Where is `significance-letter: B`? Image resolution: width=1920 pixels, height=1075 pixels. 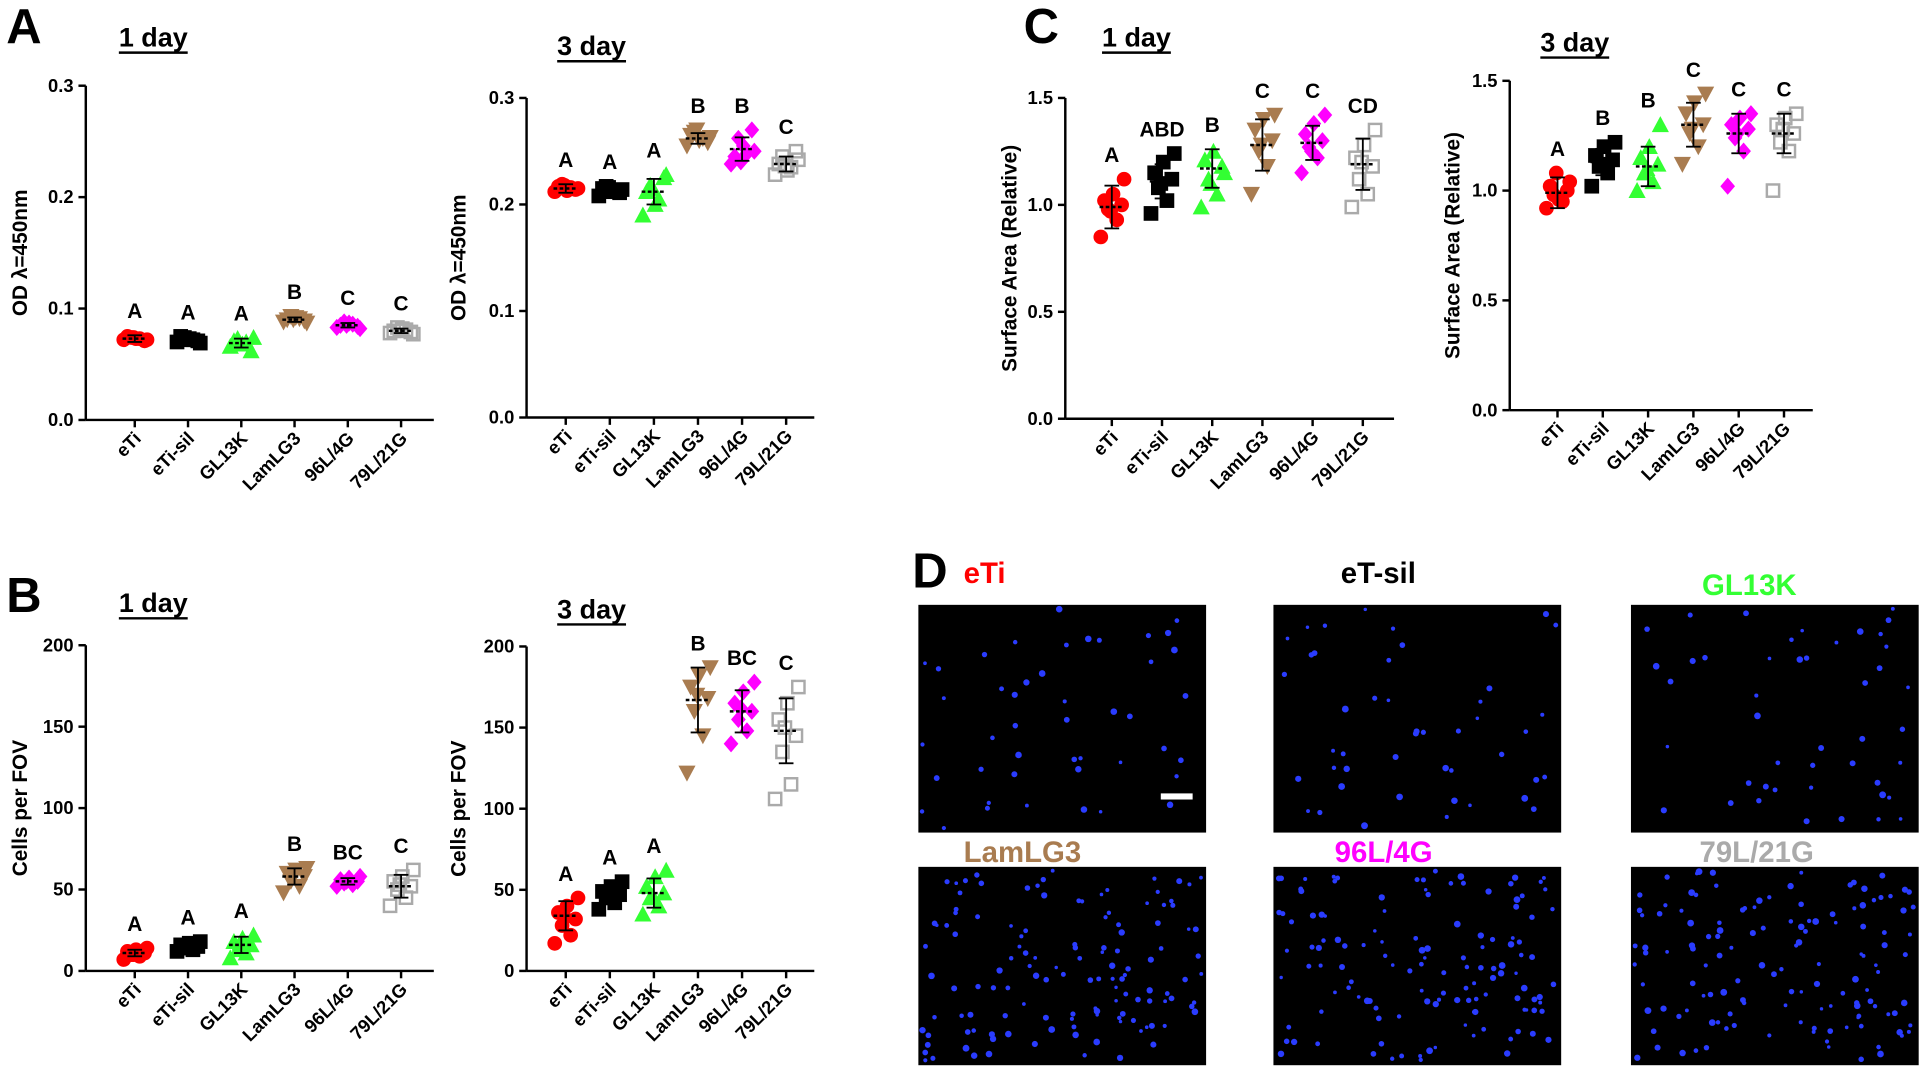
significance-letter: B is located at coordinates (294, 844).